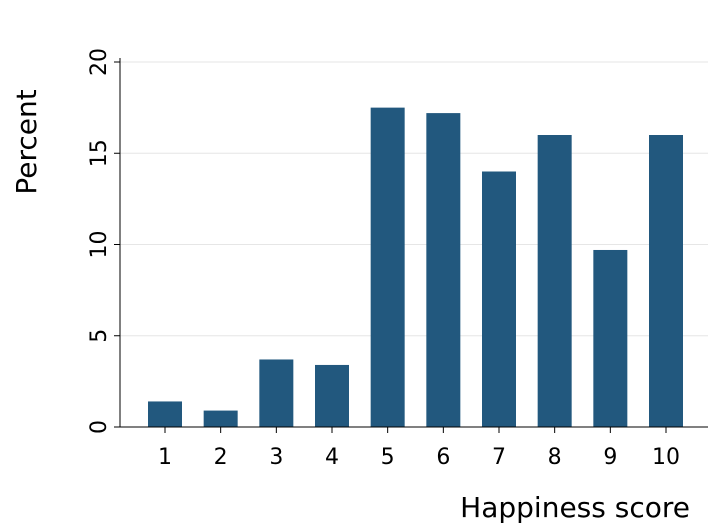 This screenshot has height=525, width=719. Describe the element at coordinates (419, 448) in the screenshot. I see `x-ticks: 1 2 3 4 5 6 7 8 9 10` at that location.